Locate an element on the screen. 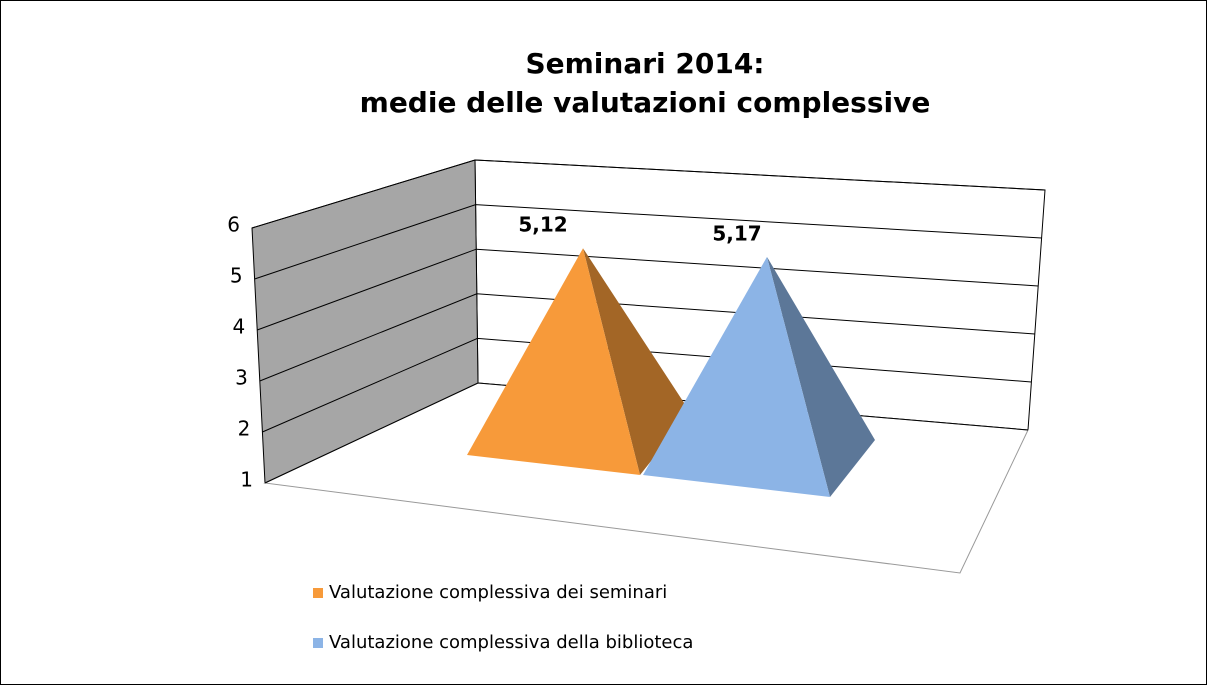 The height and width of the screenshot is (685, 1207). y-tick-label: 4 is located at coordinates (238, 327).